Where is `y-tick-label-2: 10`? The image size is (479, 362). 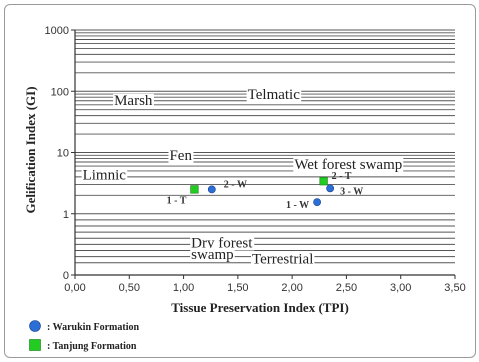 y-tick-label-2: 10 is located at coordinates (63, 154).